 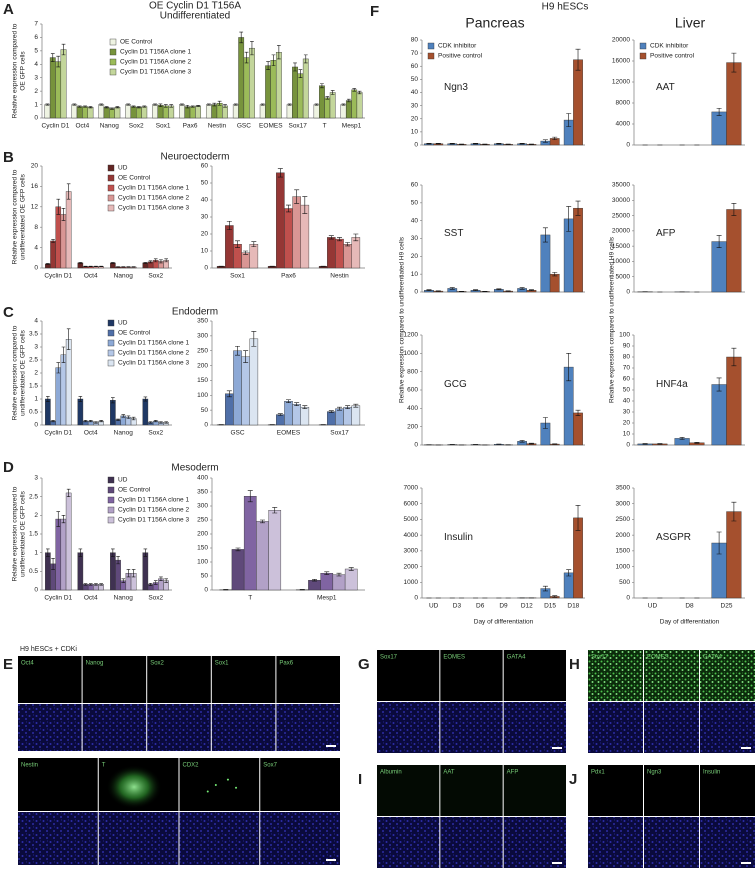 I want to click on y-tick-label: 1200, so click(x=411, y=335).